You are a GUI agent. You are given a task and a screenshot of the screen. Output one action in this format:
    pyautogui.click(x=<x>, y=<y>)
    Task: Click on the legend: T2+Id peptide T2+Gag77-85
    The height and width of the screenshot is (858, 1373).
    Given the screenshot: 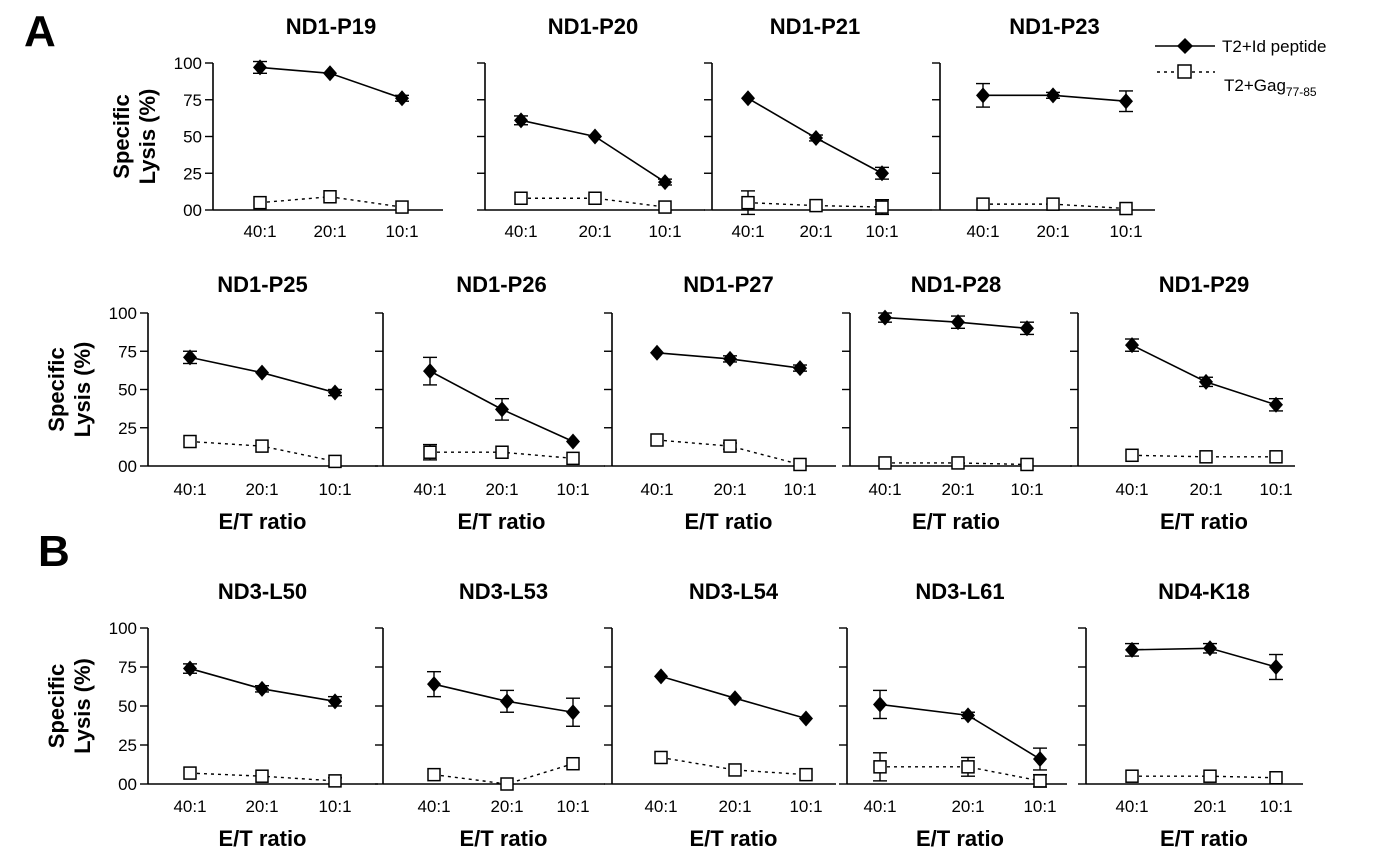 What is the action you would take?
    pyautogui.click(x=1240, y=68)
    